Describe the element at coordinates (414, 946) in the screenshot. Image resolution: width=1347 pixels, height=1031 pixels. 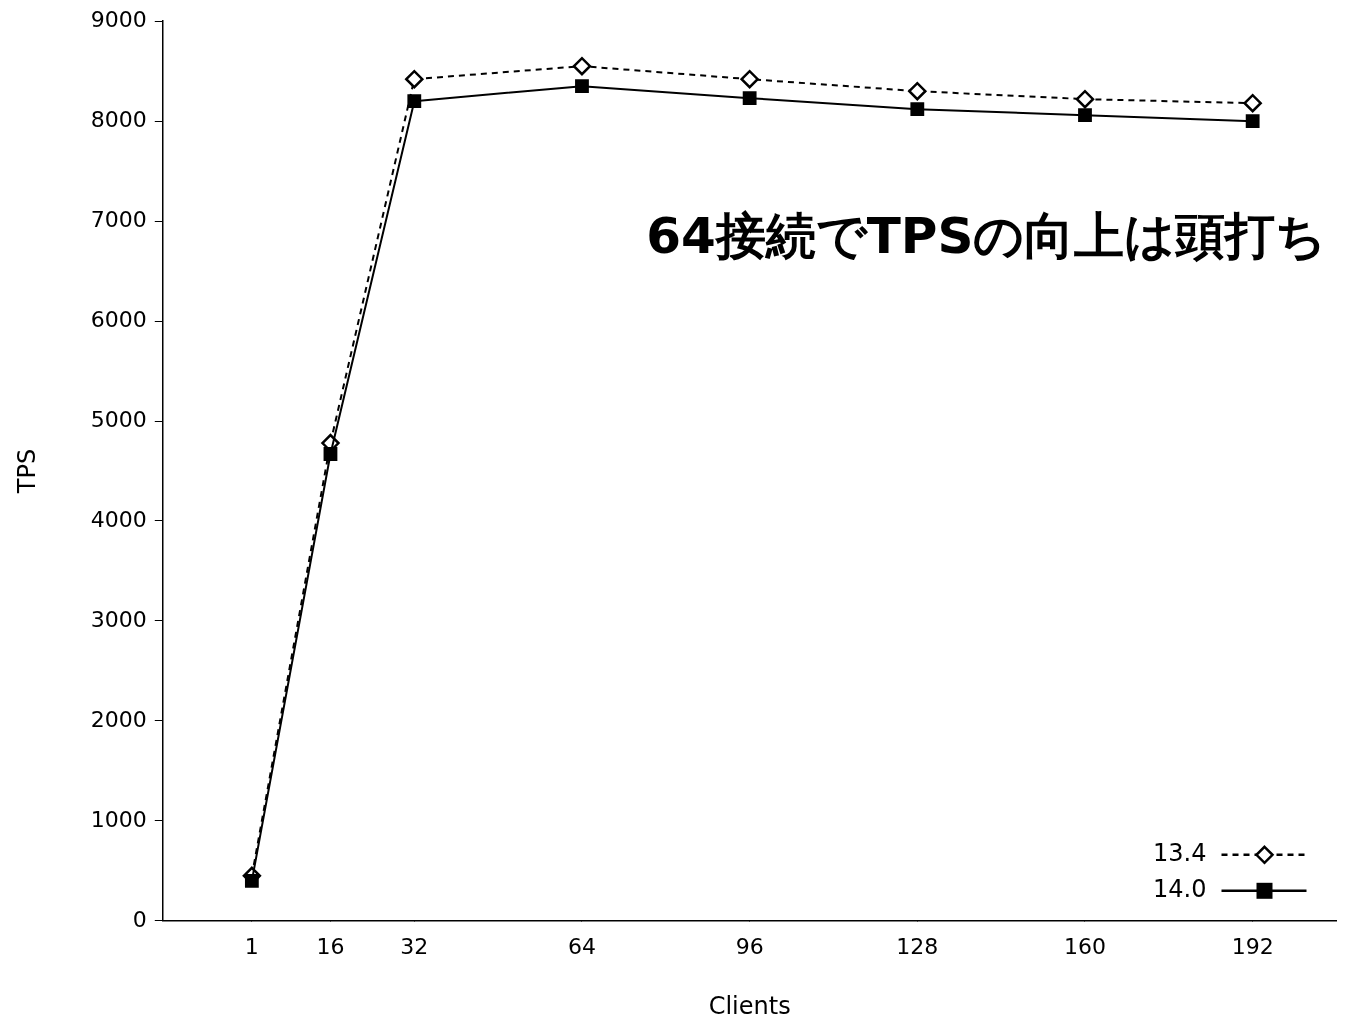
I see `x-tick-label: 32` at that location.